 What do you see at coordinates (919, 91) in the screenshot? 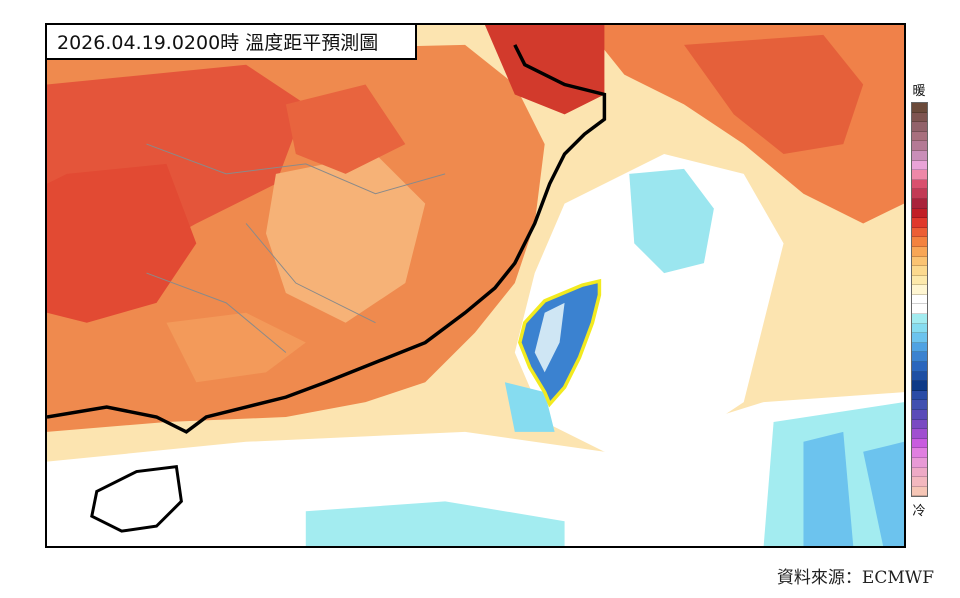
I see `legend-warm-label: 暖` at bounding box center [919, 91].